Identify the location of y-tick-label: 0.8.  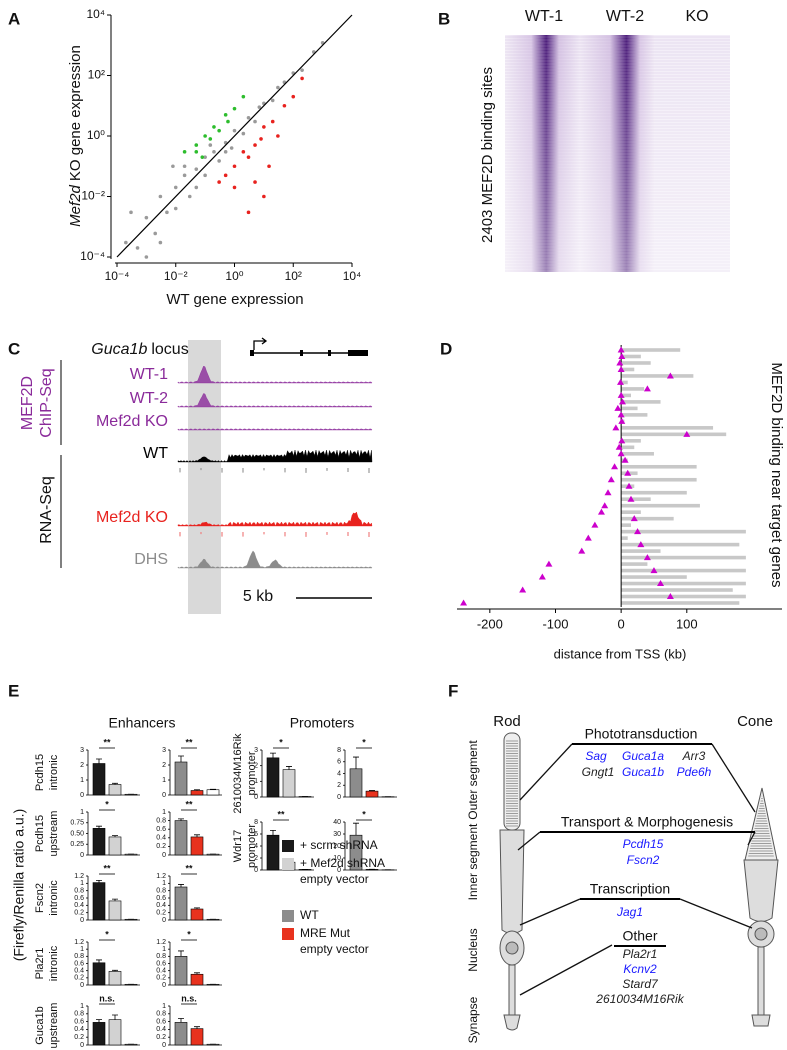
(161, 1014).